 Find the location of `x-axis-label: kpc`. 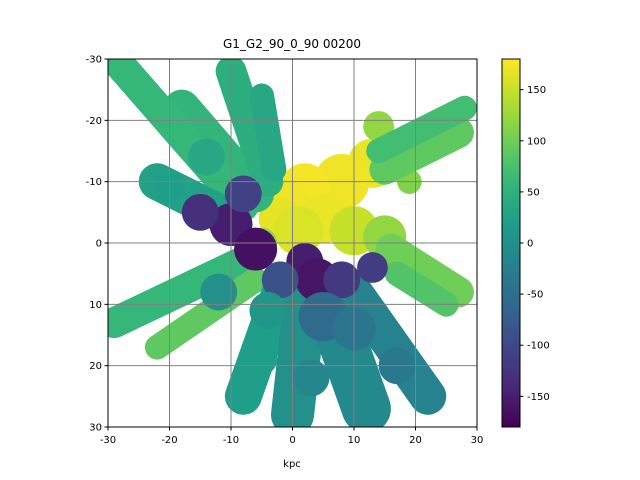

x-axis-label: kpc is located at coordinates (292, 464).